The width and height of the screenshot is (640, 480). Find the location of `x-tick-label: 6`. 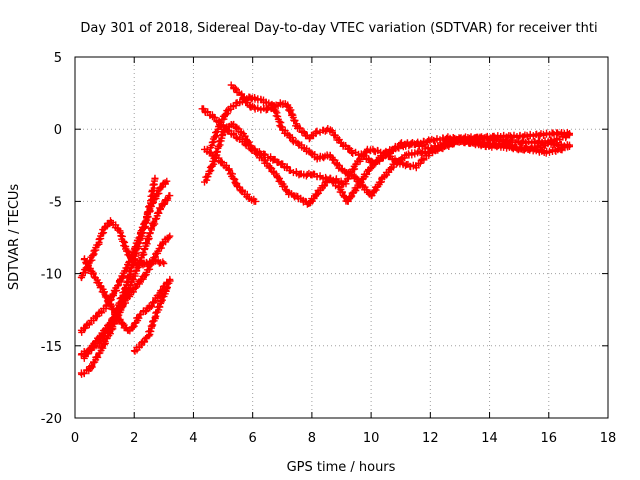

x-tick-label: 6 is located at coordinates (253, 438).